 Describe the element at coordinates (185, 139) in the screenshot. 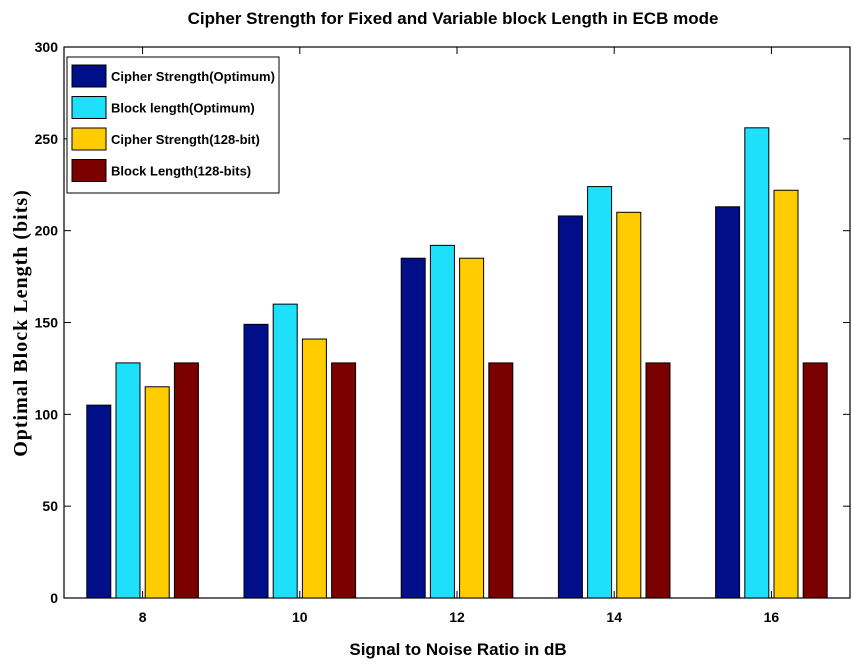

I see `legend-label: Cipher Strength(128-bit)` at that location.